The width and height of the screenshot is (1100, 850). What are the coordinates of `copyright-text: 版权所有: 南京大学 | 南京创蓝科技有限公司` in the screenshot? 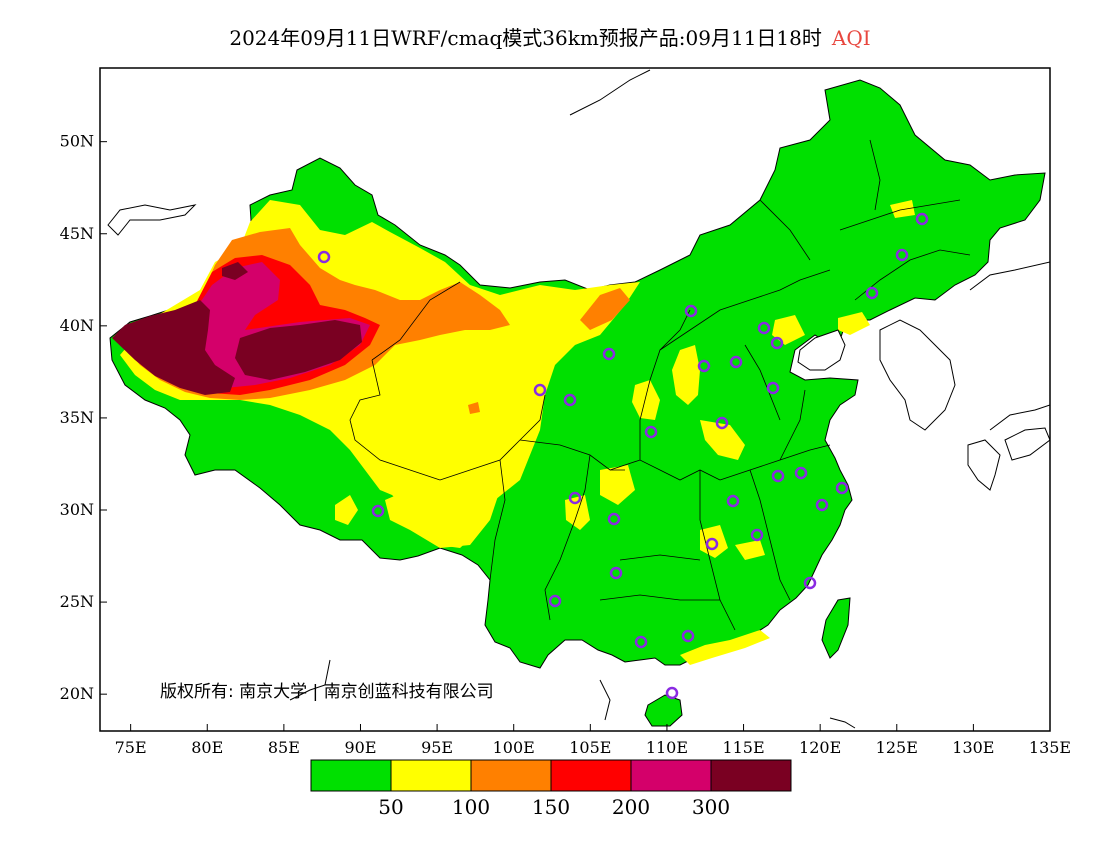 It's located at (327, 692).